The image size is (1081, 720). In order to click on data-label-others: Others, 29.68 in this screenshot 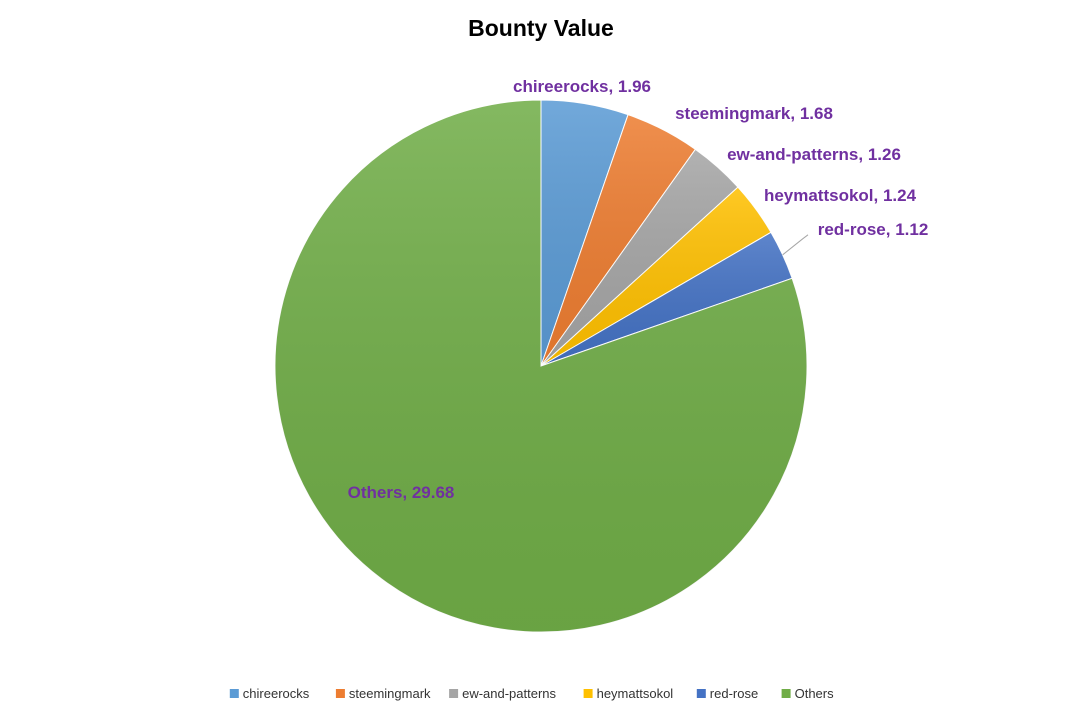, I will do `click(401, 492)`.